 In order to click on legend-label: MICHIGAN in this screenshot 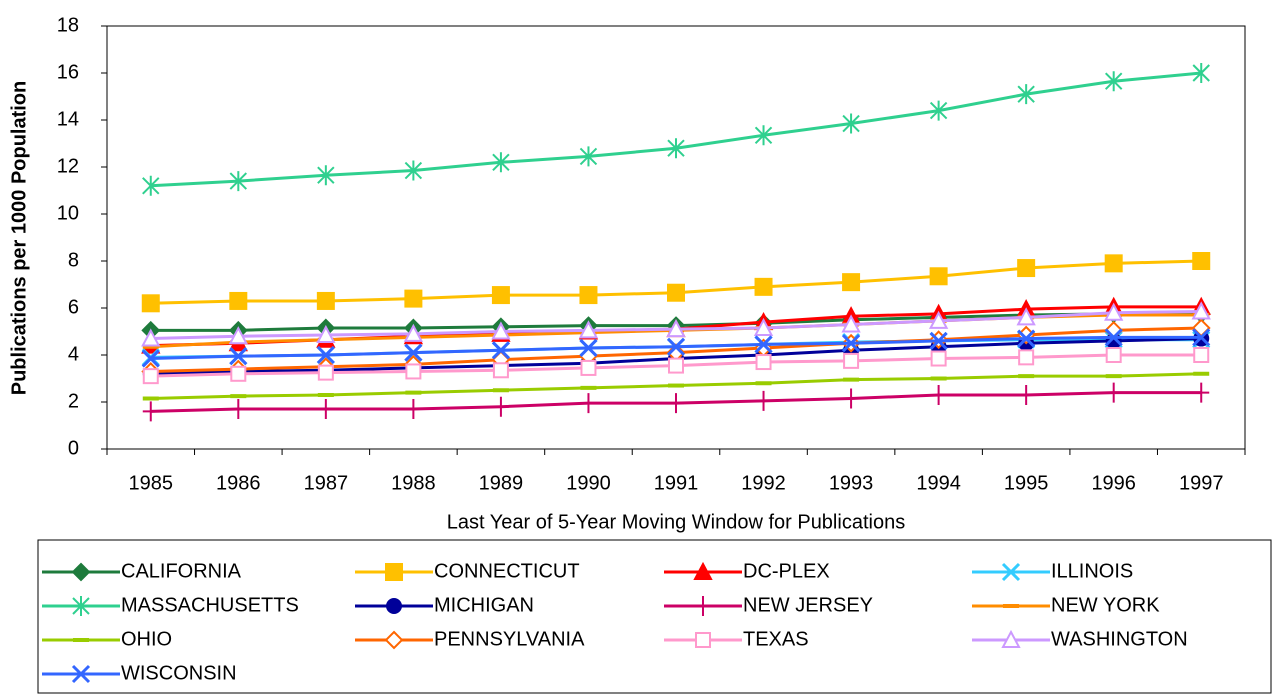, I will do `click(484, 605)`.